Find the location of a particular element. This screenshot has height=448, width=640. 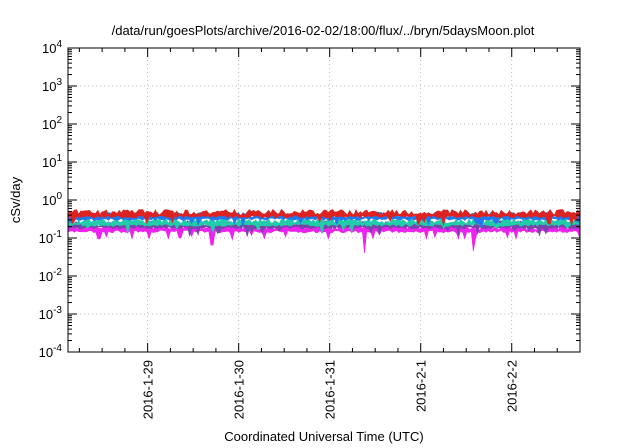

x-axis-label: Coordinated Universal Time (UTC) is located at coordinates (323, 436).